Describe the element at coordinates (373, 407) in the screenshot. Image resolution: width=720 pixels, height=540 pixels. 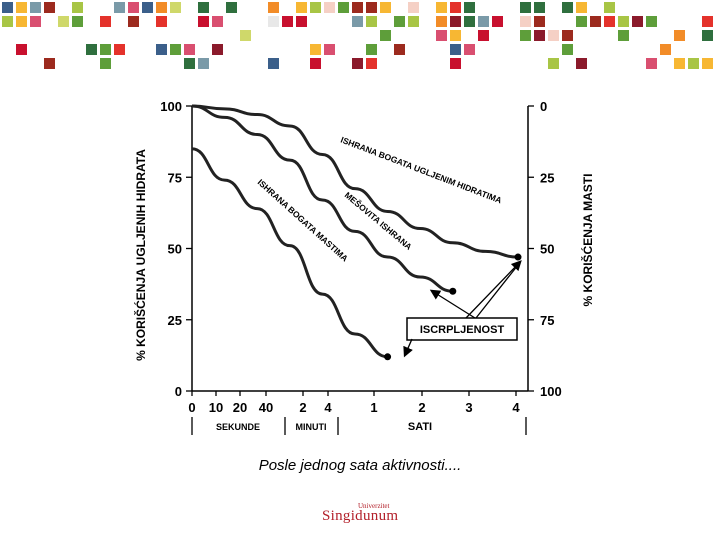
I see `x-tick-label: 1` at that location.